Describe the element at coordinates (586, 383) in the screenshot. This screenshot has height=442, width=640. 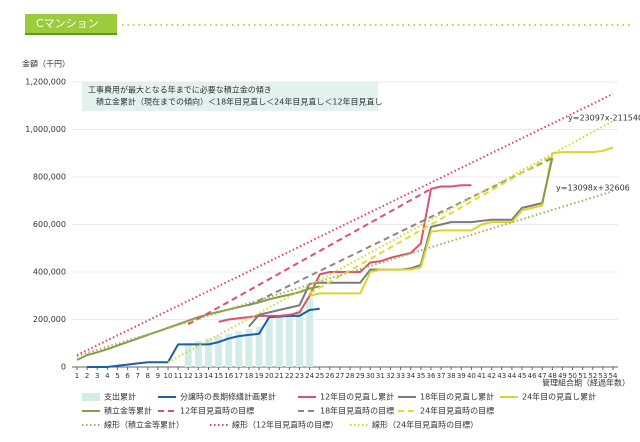
I see `x-axis-label: 管理組合期（経過年数）` at that location.